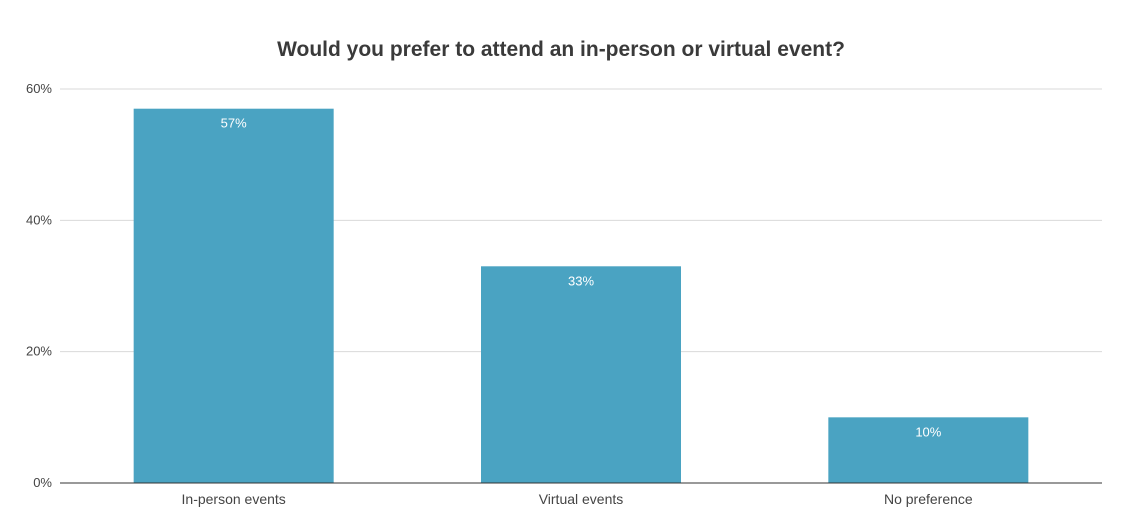 Image resolution: width=1122 pixels, height=526 pixels. What do you see at coordinates (581, 499) in the screenshot?
I see `x-category-label: Virtual events` at bounding box center [581, 499].